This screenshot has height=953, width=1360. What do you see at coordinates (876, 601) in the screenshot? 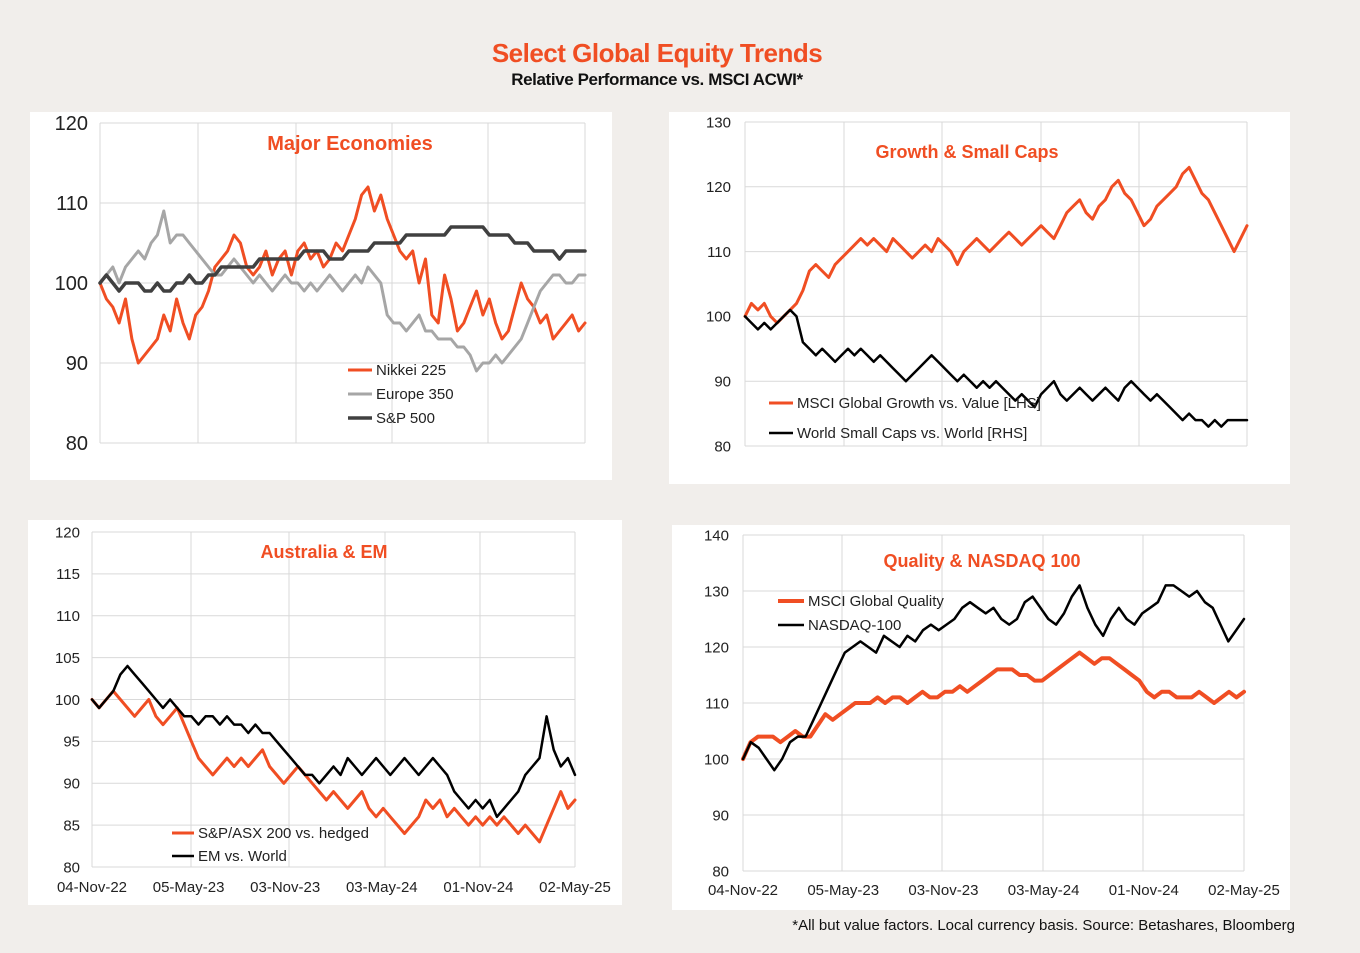
I see `legend-label: MSCI Global Quality` at bounding box center [876, 601].